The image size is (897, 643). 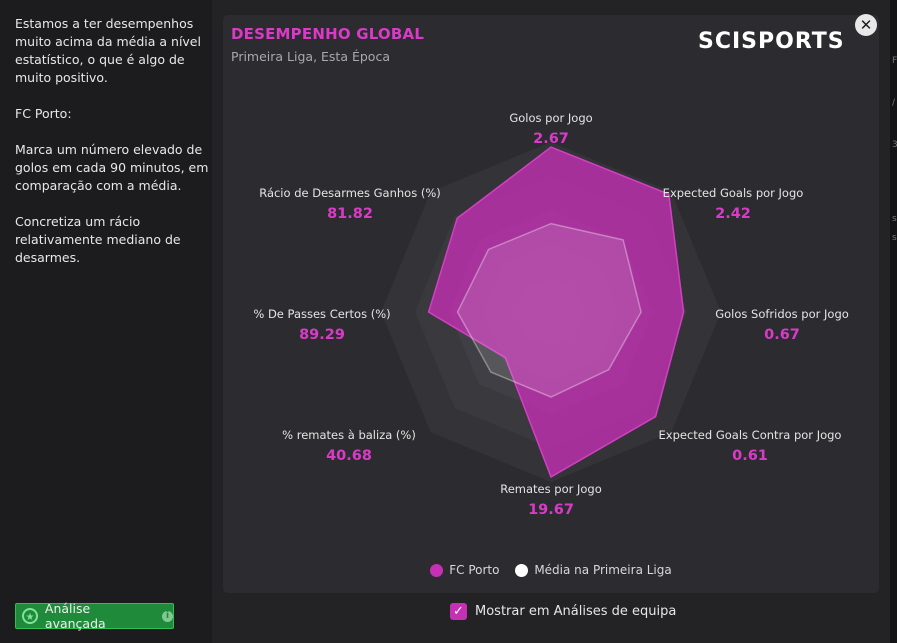 What do you see at coordinates (733, 214) in the screenshot?
I see `radar-axis-value: 2.42` at bounding box center [733, 214].